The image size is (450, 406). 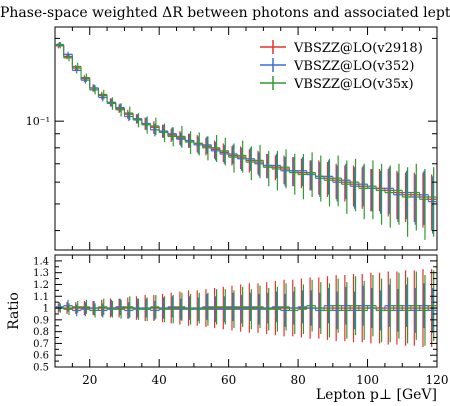 I want to click on ratio-ytick-label-9: 1.4, so click(x=41, y=261).